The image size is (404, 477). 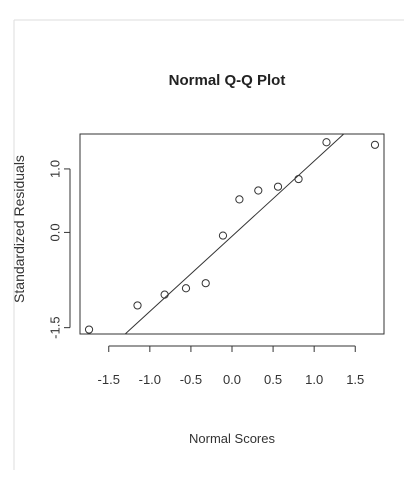 What do you see at coordinates (355, 379) in the screenshot?
I see `x-tick-label: 1.5` at bounding box center [355, 379].